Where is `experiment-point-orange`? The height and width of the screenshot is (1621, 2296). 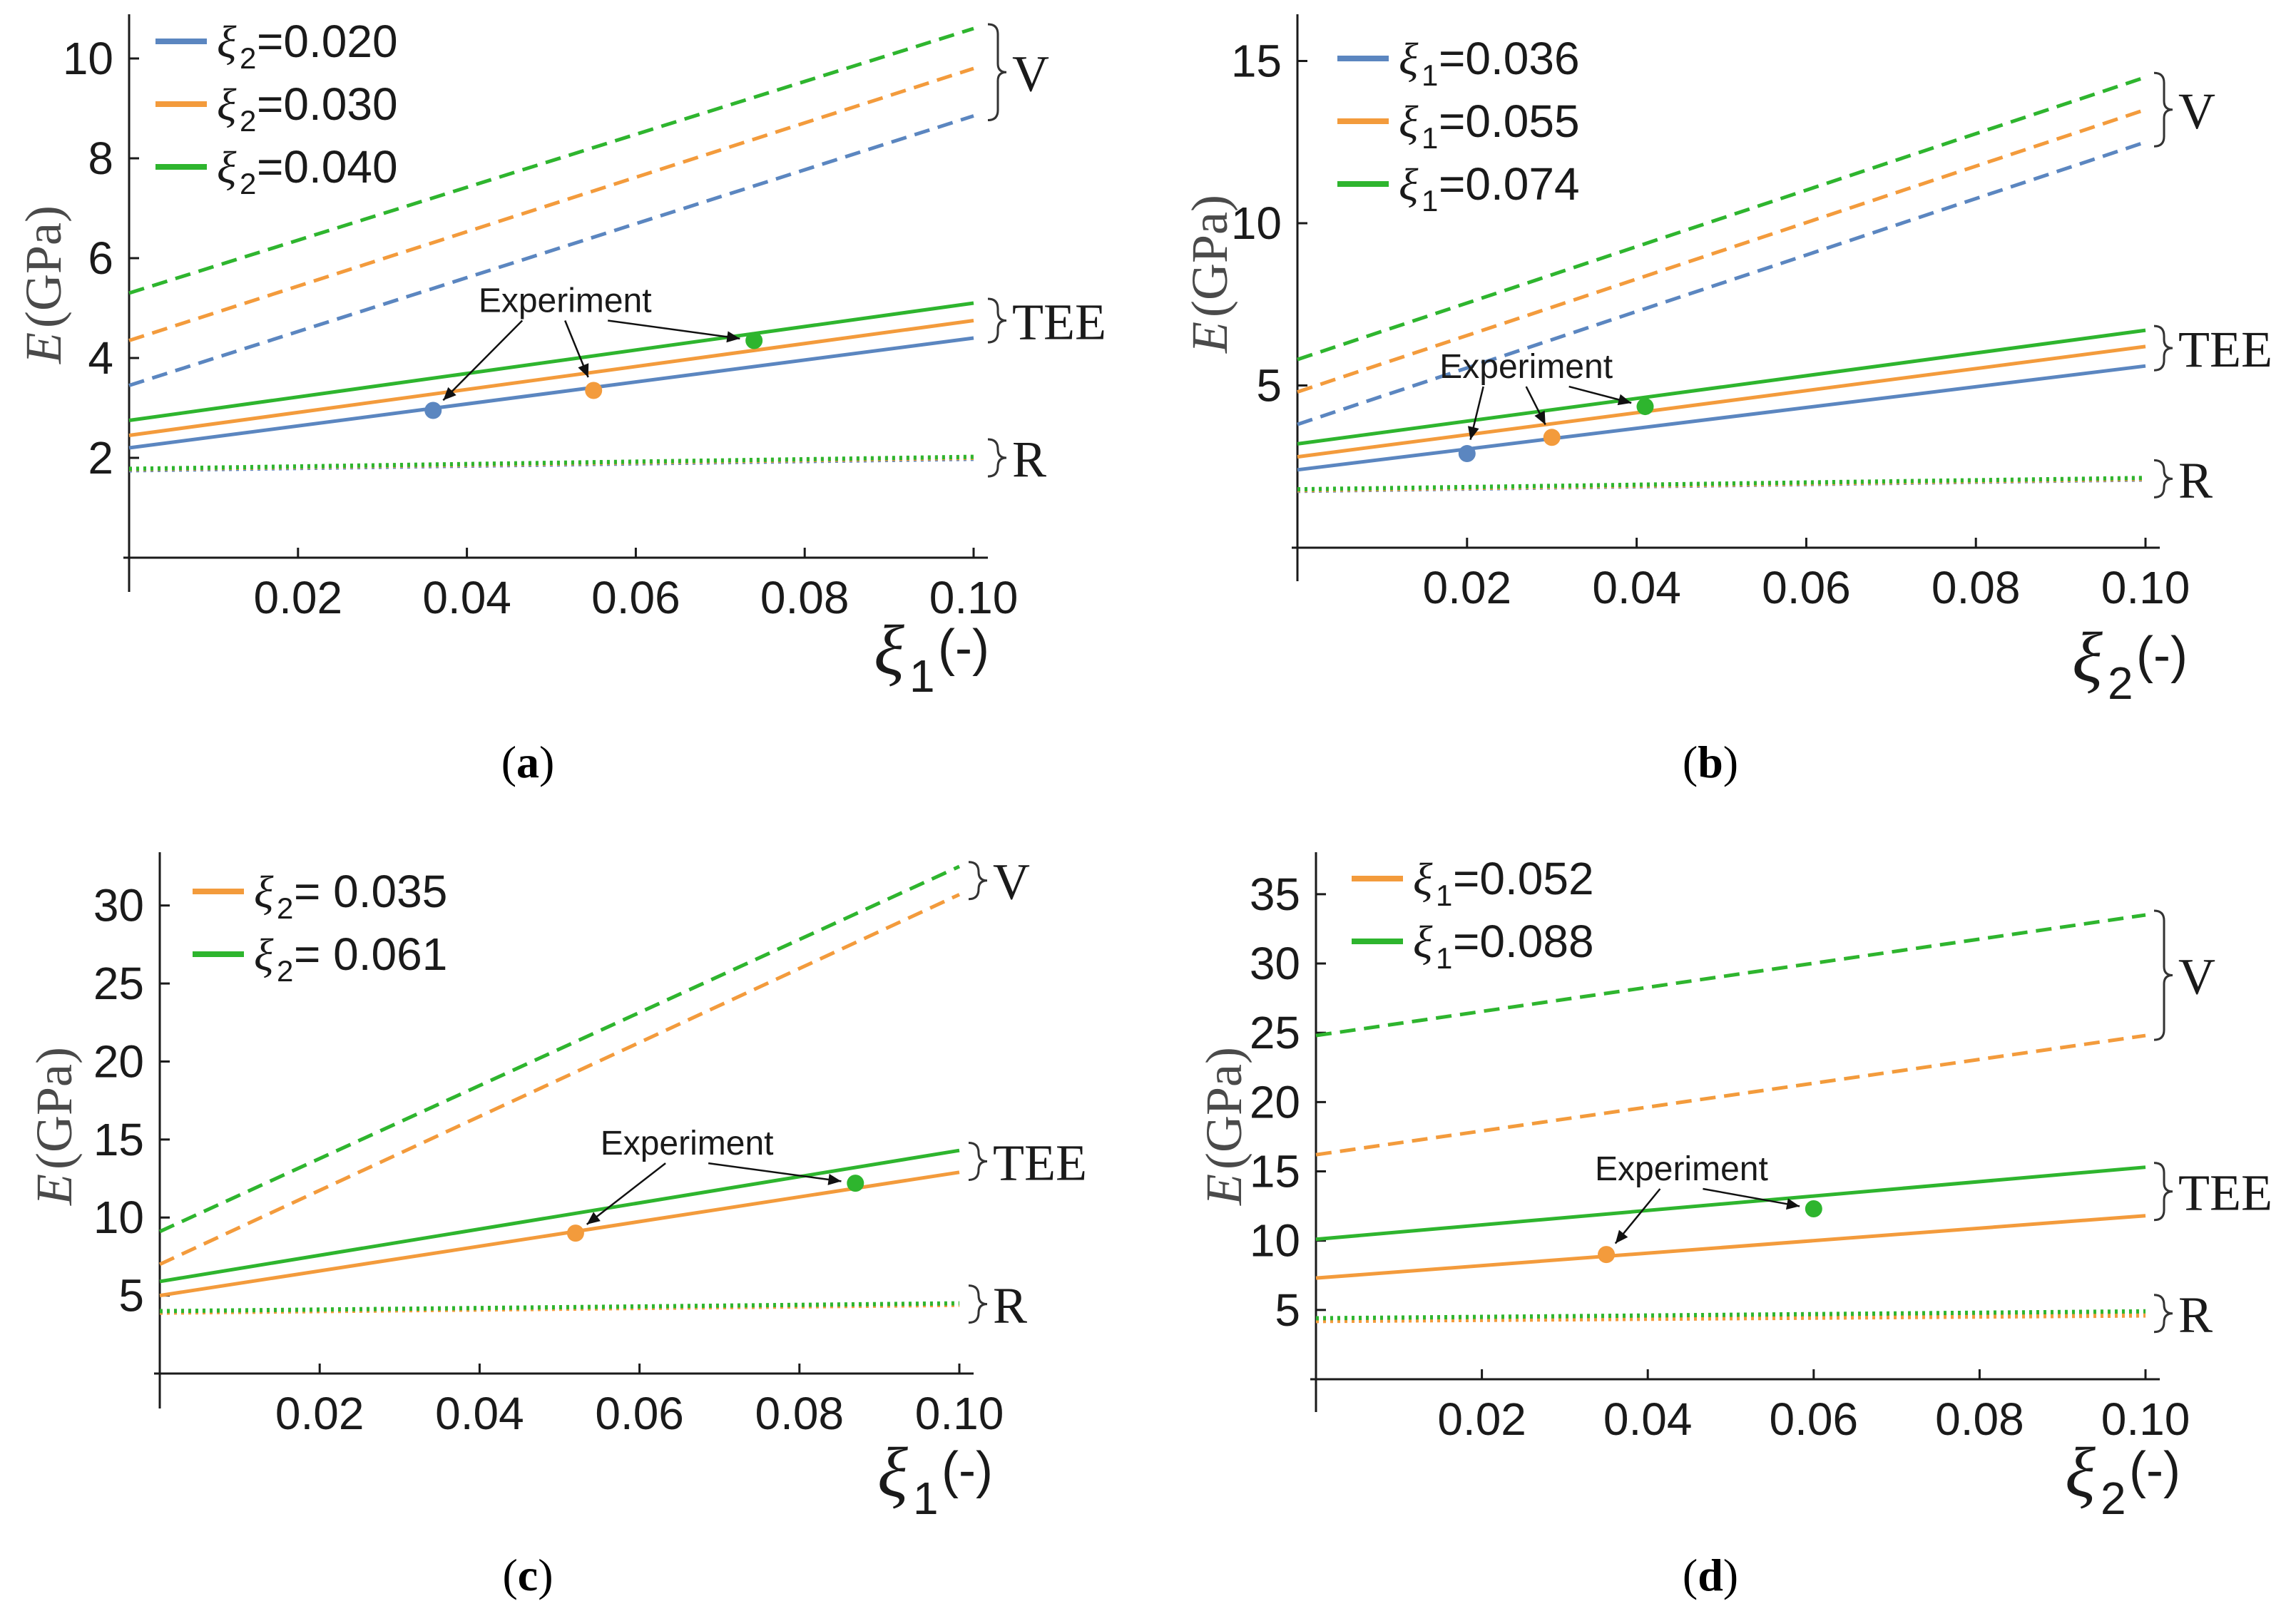 experiment-point-orange is located at coordinates (1607, 1255).